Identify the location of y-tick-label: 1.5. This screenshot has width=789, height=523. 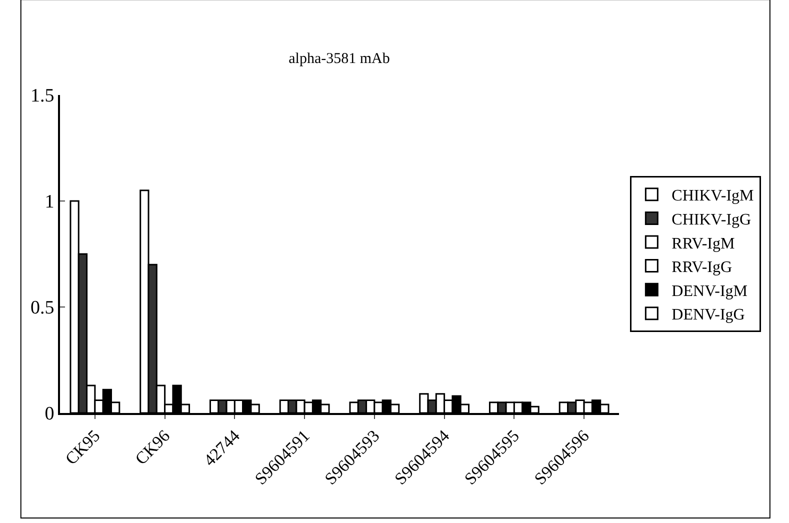
(42, 96).